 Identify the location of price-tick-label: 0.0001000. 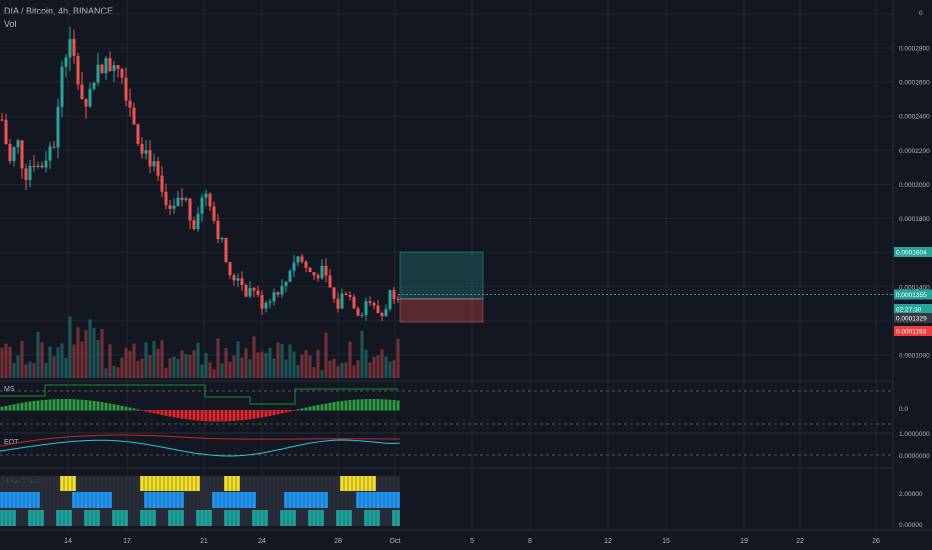
(914, 356).